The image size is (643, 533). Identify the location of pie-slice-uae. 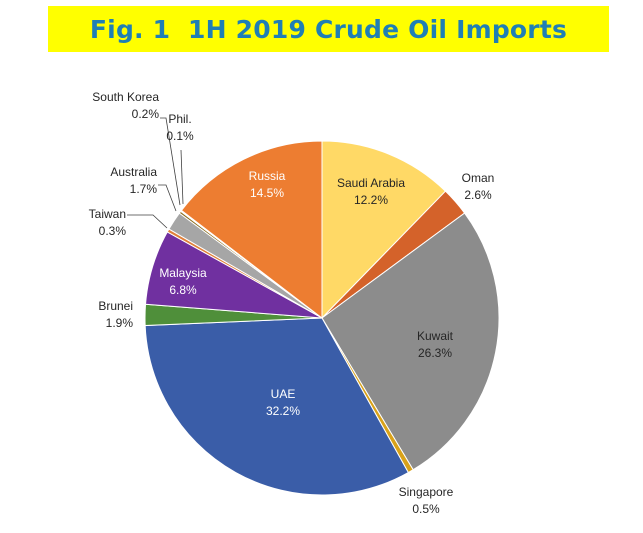
(276, 406).